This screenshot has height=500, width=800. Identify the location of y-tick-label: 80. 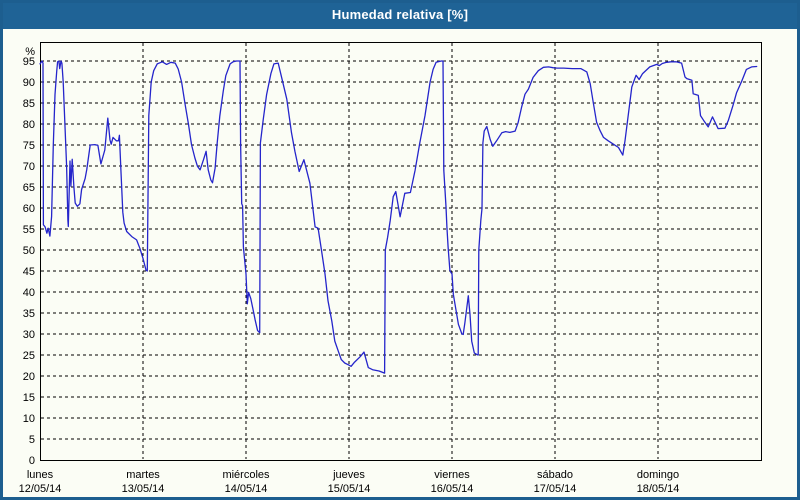
(29, 125).